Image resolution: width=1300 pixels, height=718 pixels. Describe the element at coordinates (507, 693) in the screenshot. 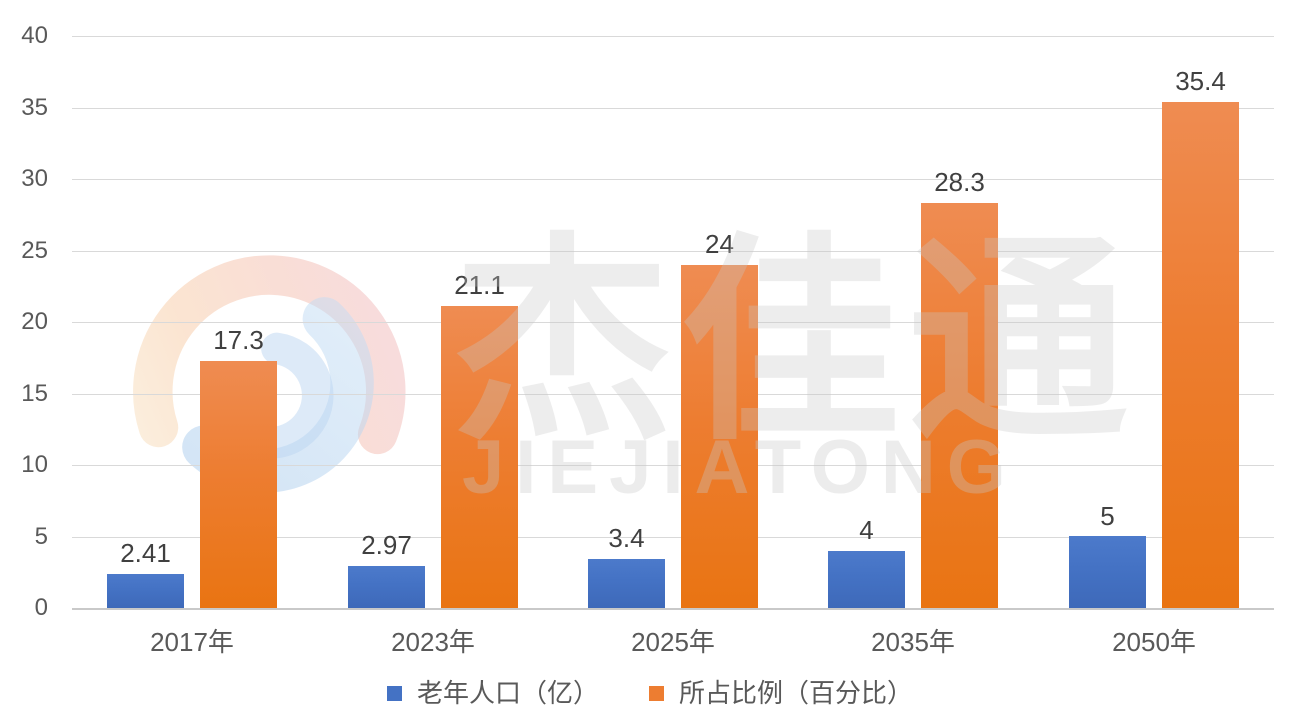

I see `legend-label-population: 老年人口（亿）` at that location.